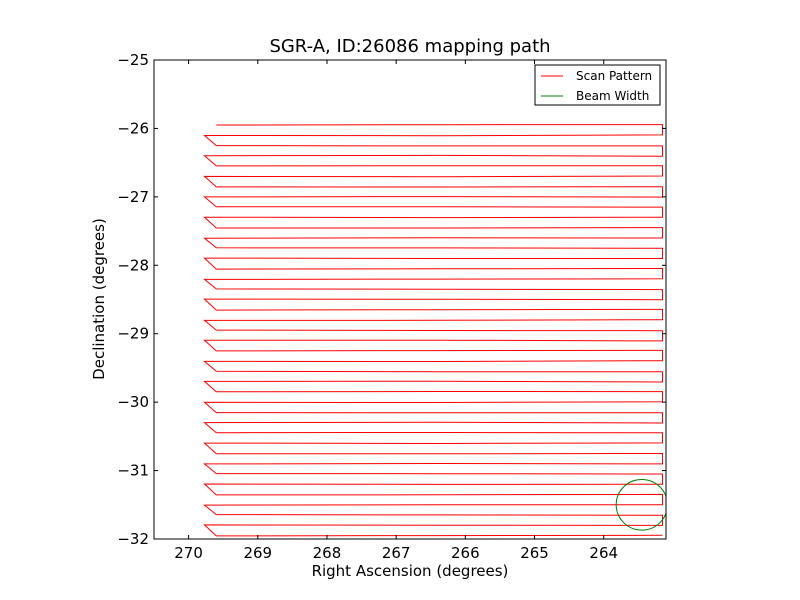 Image resolution: width=800 pixels, height=600 pixels. I want to click on x-tick-label: 267, so click(396, 553).